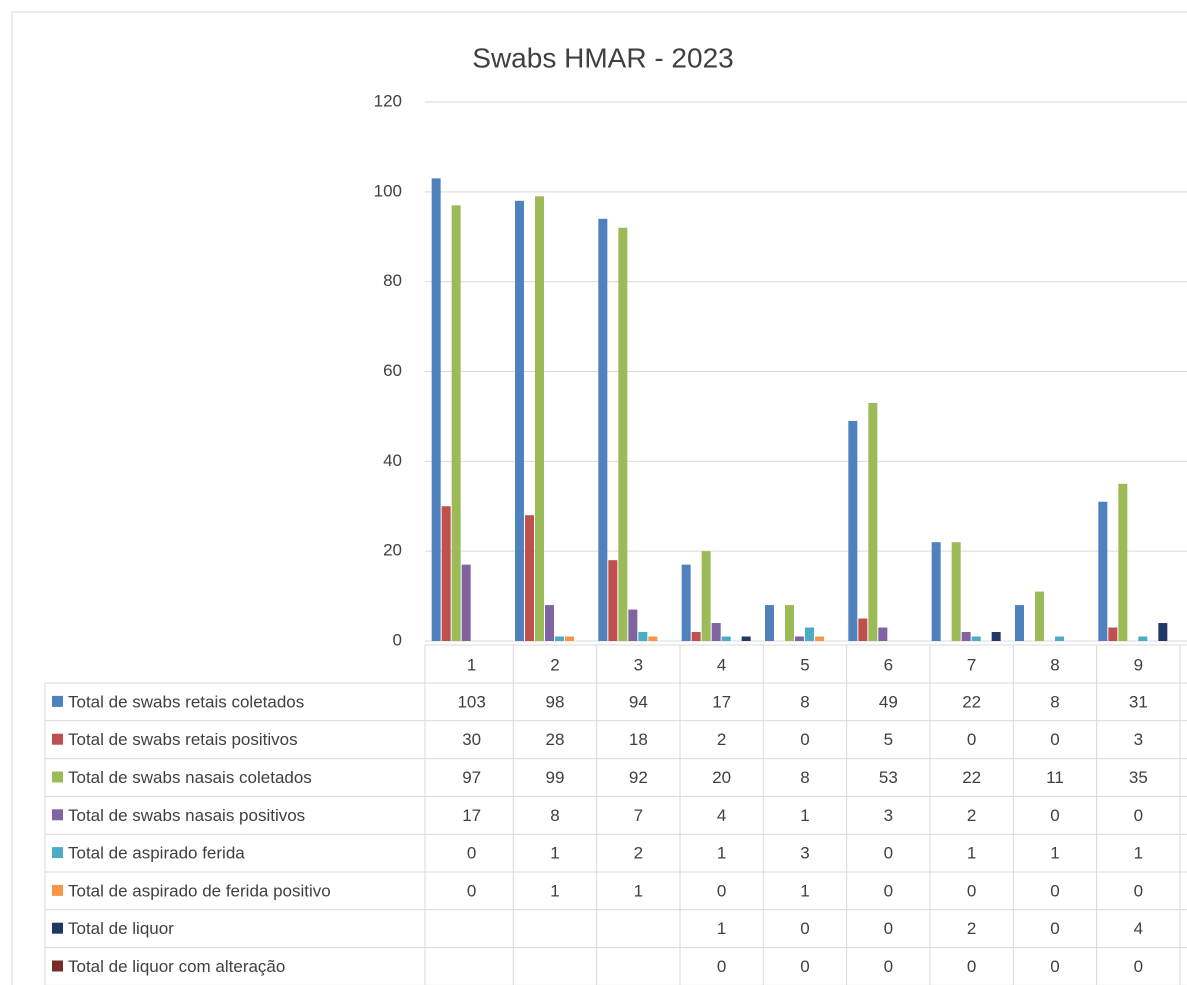 The height and width of the screenshot is (985, 1187). What do you see at coordinates (183, 739) in the screenshot?
I see `legend-label: Total de swabs retais positivos` at bounding box center [183, 739].